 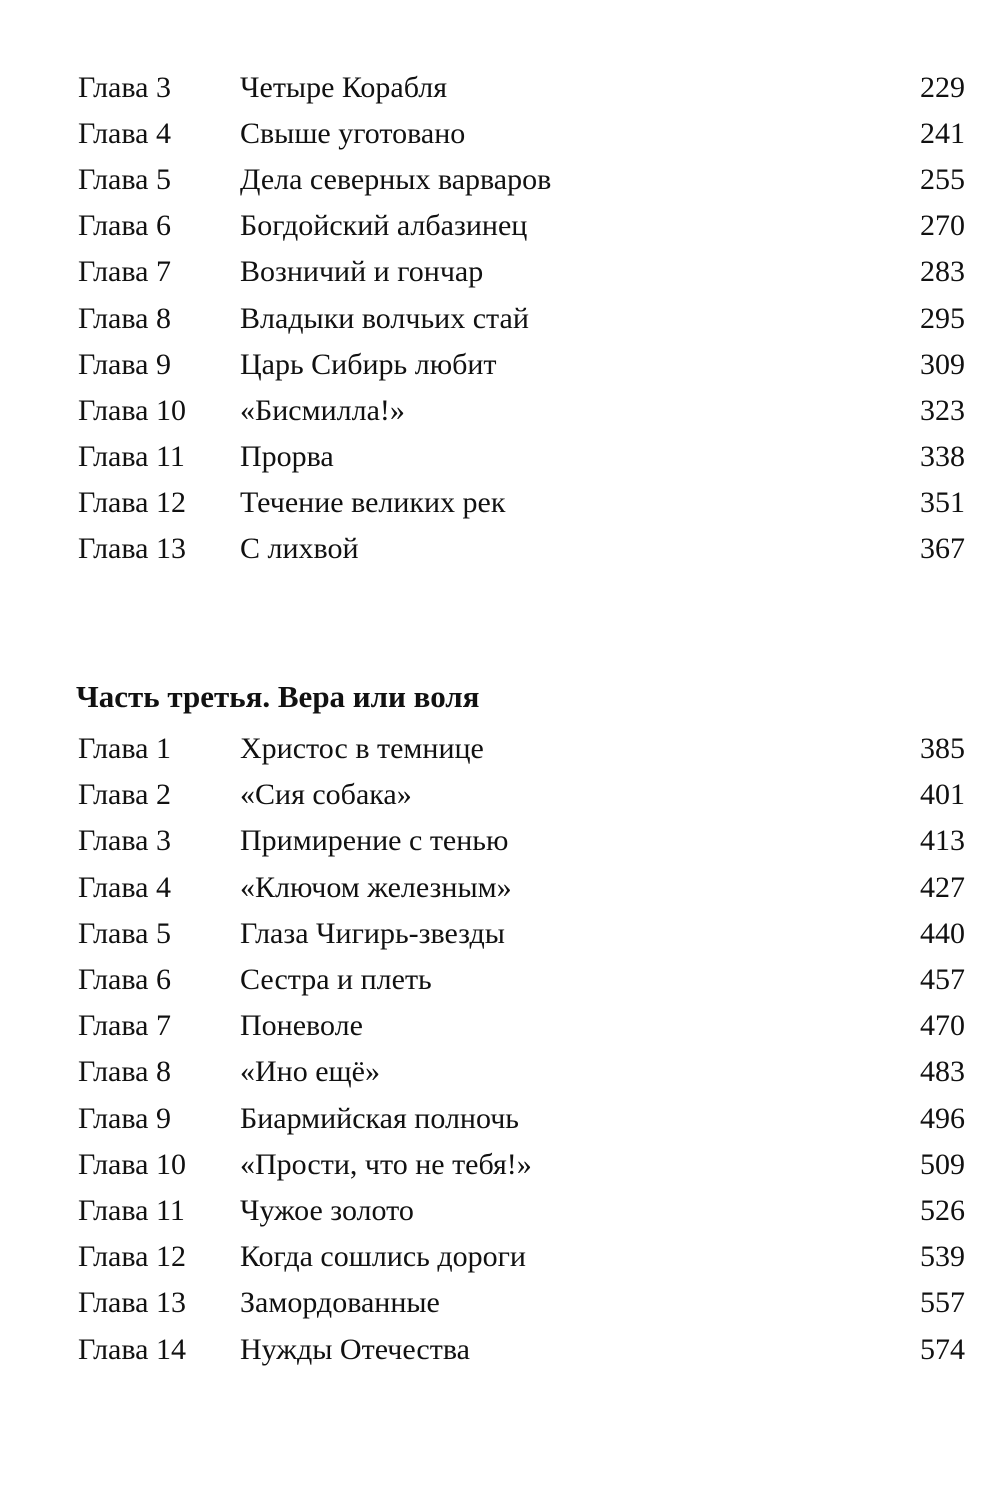 I want to click on page-number: 413, so click(x=942, y=841).